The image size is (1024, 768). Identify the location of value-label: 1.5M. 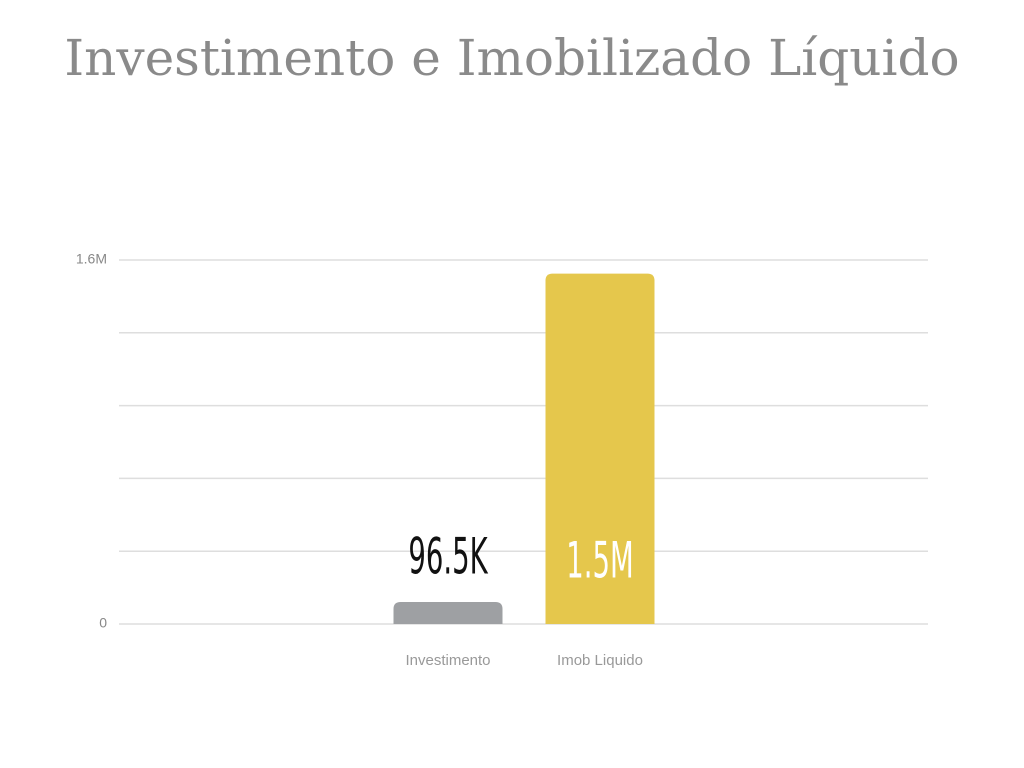
(599, 561).